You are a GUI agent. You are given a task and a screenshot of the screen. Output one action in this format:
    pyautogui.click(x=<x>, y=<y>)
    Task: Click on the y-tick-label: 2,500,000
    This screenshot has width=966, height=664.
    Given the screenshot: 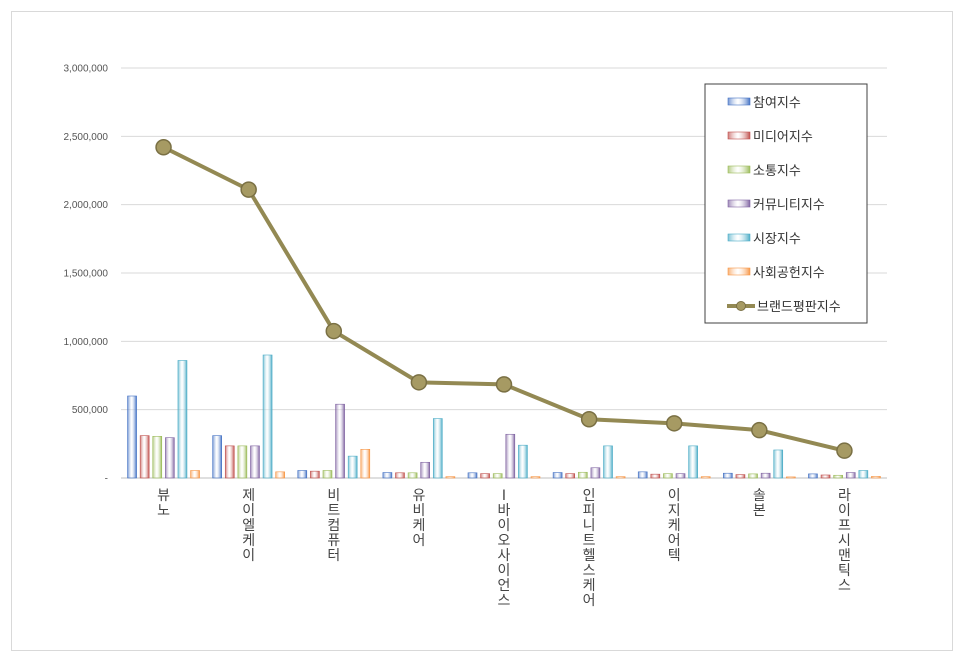 What is the action you would take?
    pyautogui.click(x=86, y=137)
    